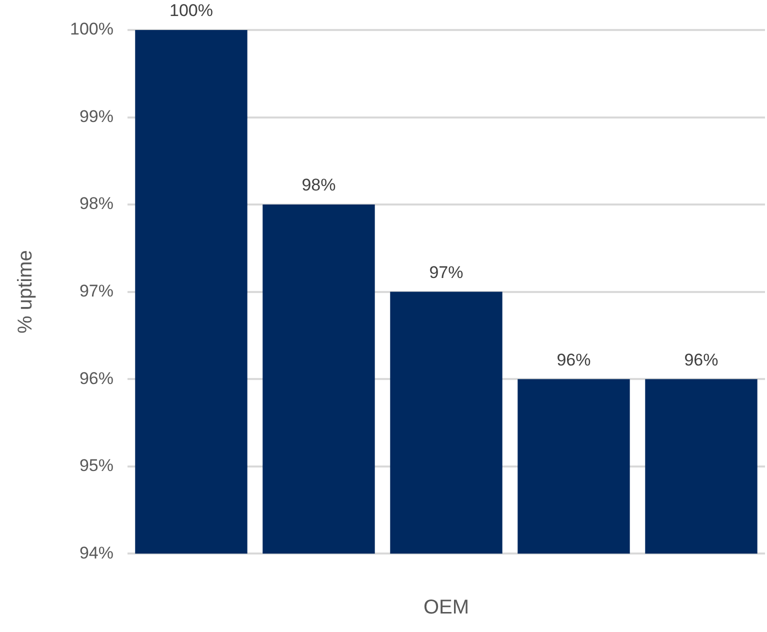 This screenshot has width=767, height=632. What do you see at coordinates (92, 29) in the screenshot?
I see `y-tick-label: 100%` at bounding box center [92, 29].